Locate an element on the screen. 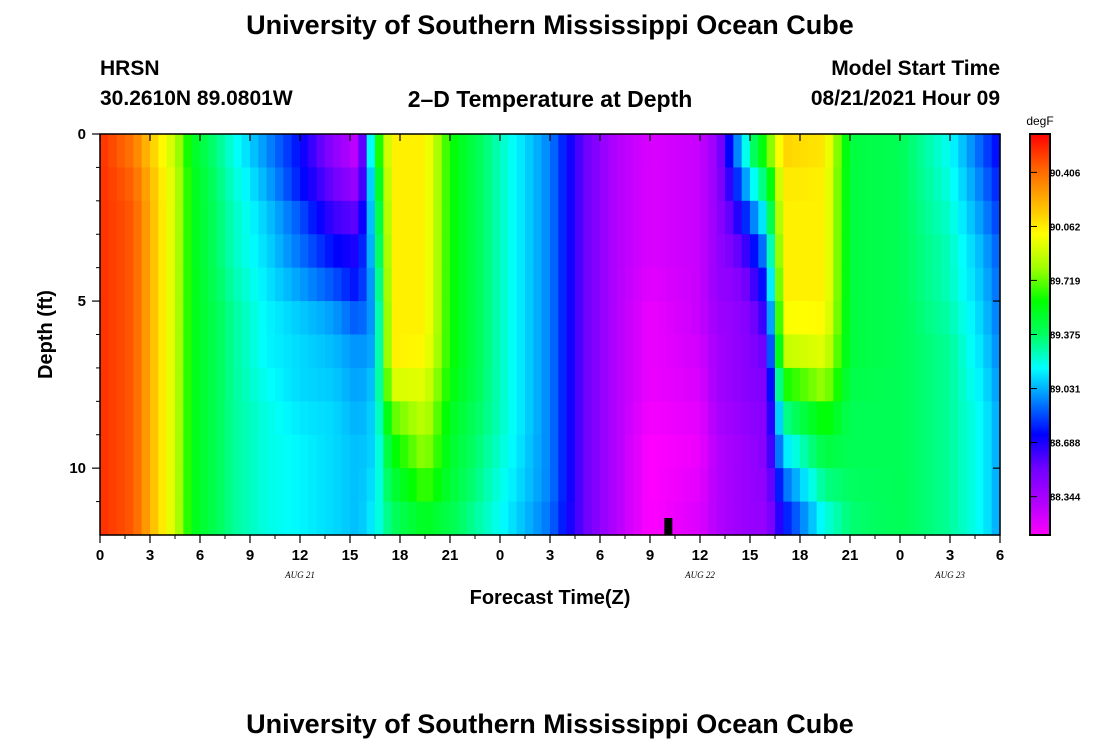  x-tick-label: 18 is located at coordinates (800, 555).